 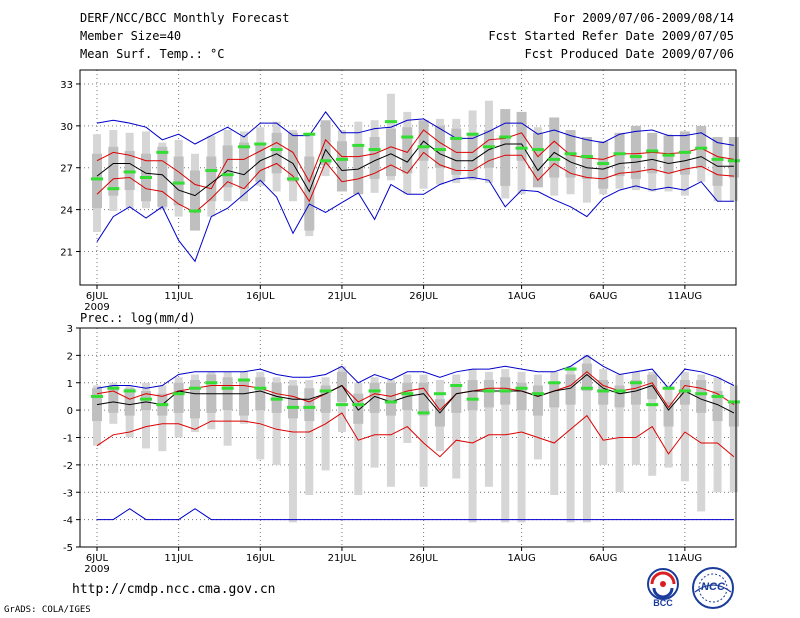 What do you see at coordinates (70, 411) in the screenshot?
I see `y-tick-label: 0` at bounding box center [70, 411].